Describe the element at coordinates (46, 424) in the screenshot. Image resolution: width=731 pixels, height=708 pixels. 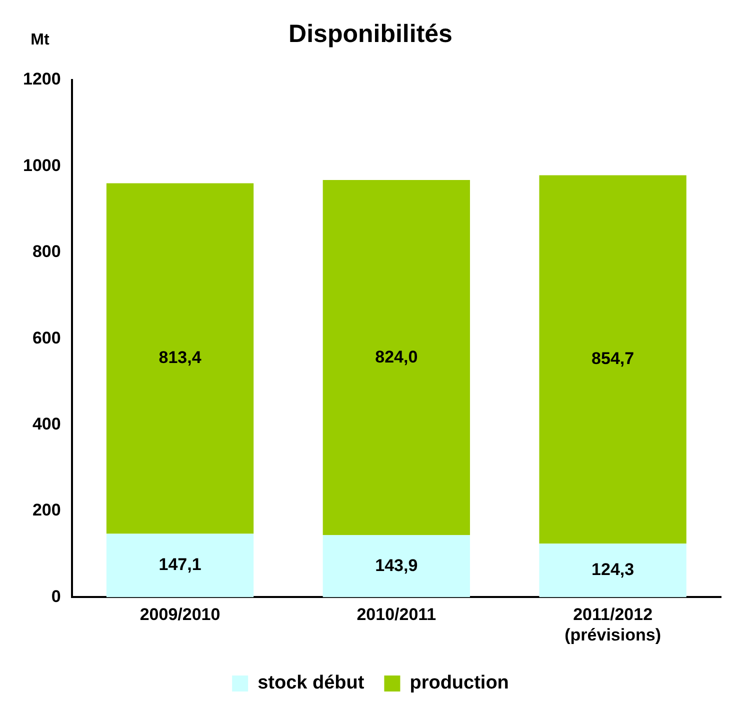
I see `y-tick-label: 400` at that location.